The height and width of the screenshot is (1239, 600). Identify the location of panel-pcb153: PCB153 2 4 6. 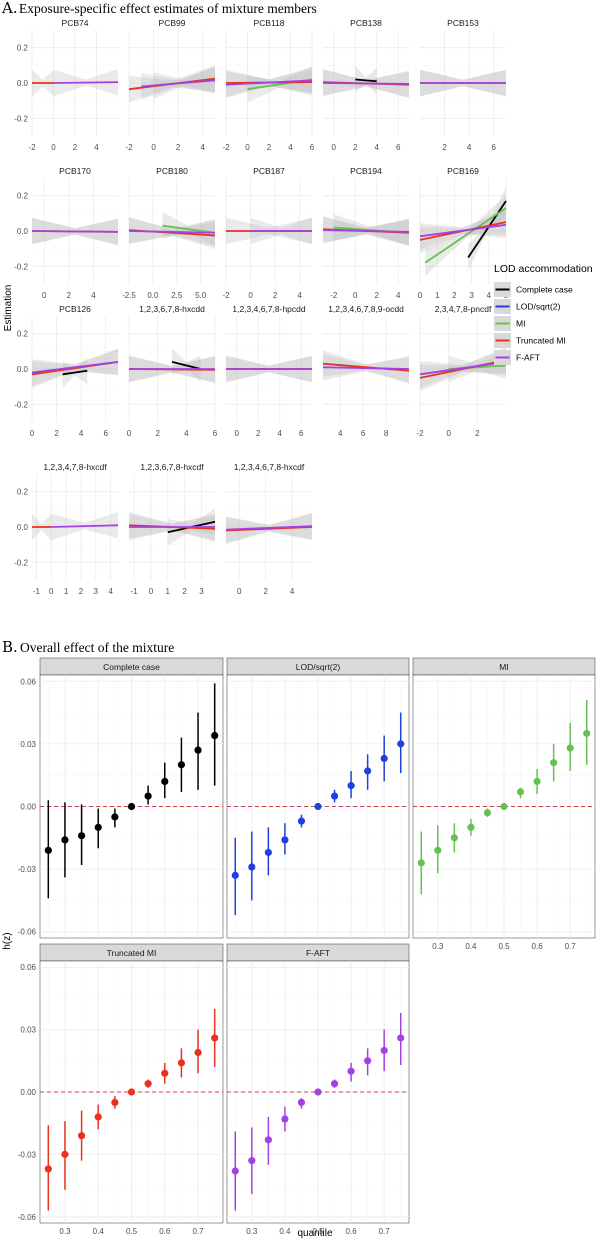
(463, 85).